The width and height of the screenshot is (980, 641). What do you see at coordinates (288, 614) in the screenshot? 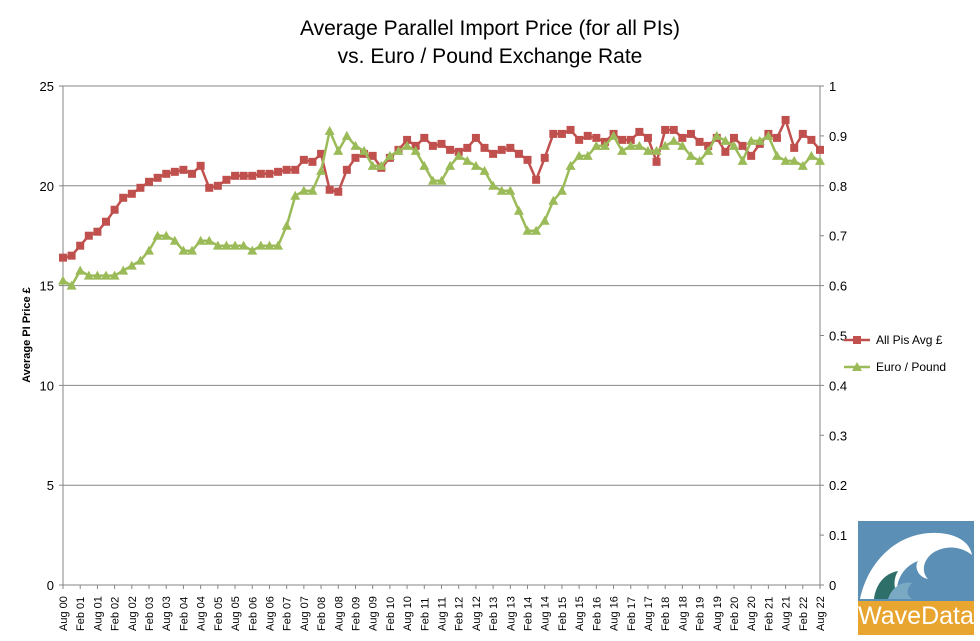
I see `x-tick-label: Feb 07` at bounding box center [288, 614].